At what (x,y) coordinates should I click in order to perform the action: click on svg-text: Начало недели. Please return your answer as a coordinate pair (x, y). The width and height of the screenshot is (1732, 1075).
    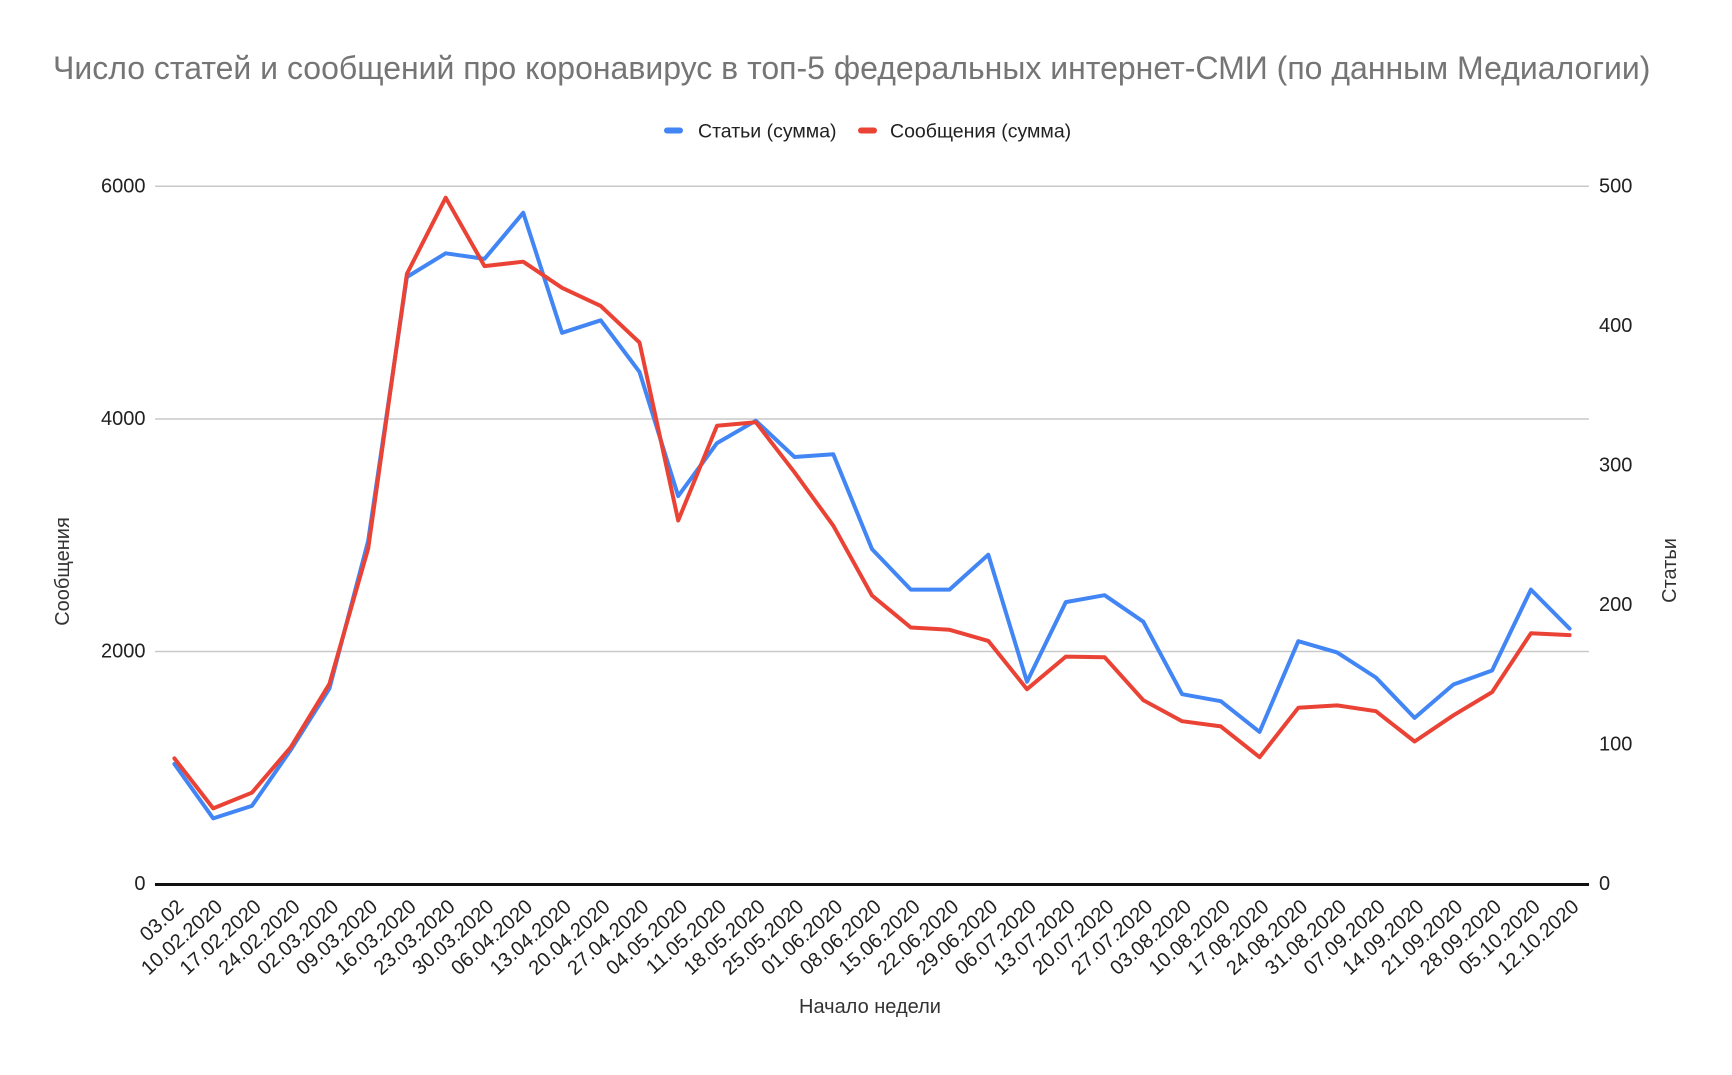
    Looking at the image, I should click on (870, 1007).